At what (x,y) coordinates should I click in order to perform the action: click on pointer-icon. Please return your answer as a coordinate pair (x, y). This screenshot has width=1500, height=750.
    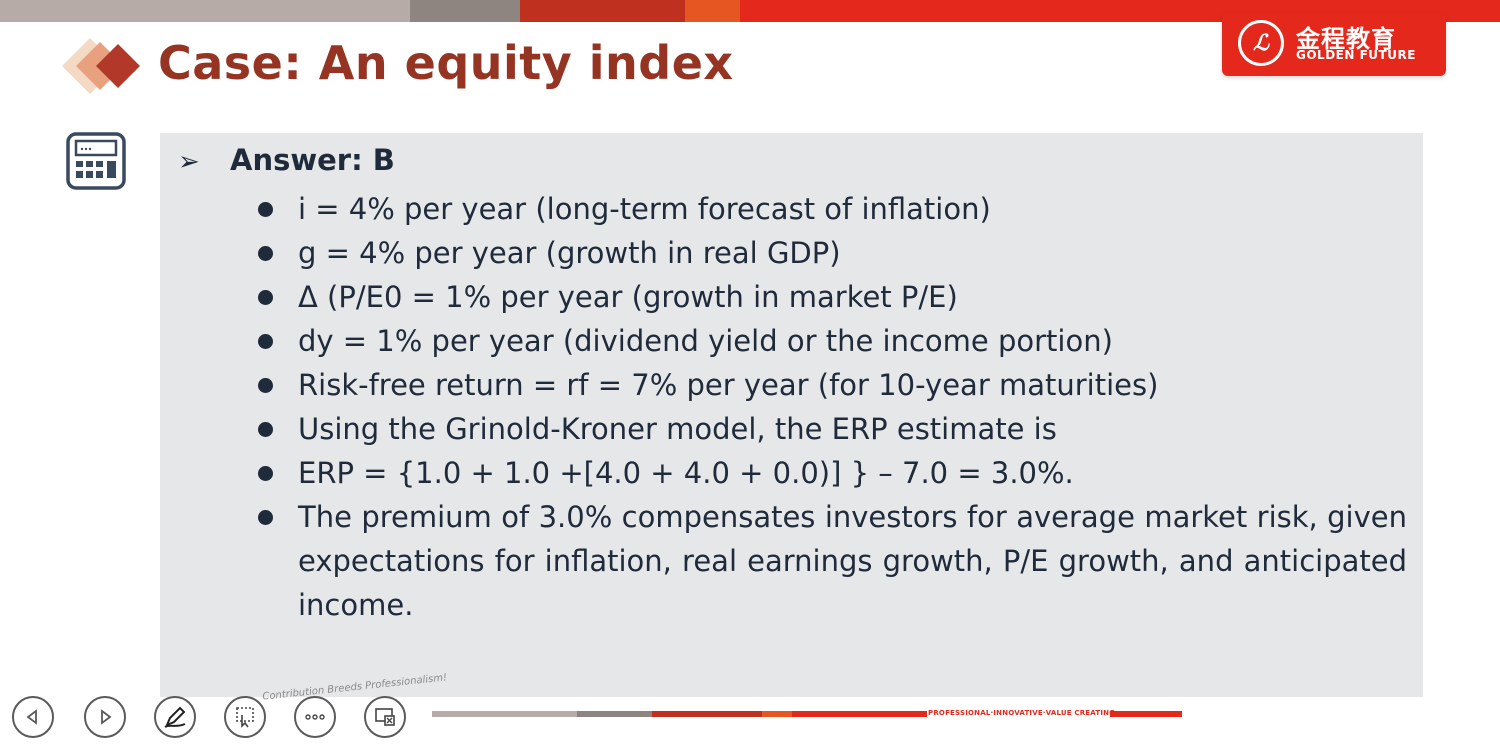
    Looking at the image, I should click on (245, 717).